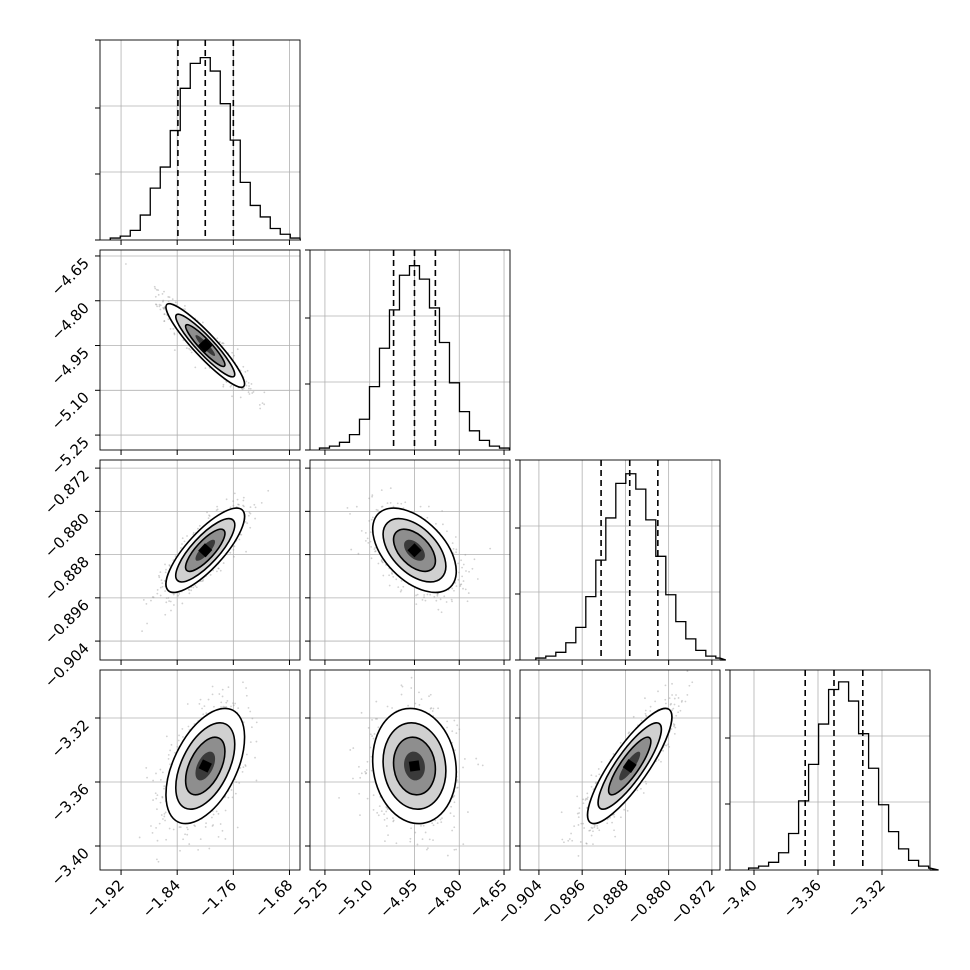  What do you see at coordinates (205, 550) in the screenshot?
I see `contour-line` at bounding box center [205, 550].